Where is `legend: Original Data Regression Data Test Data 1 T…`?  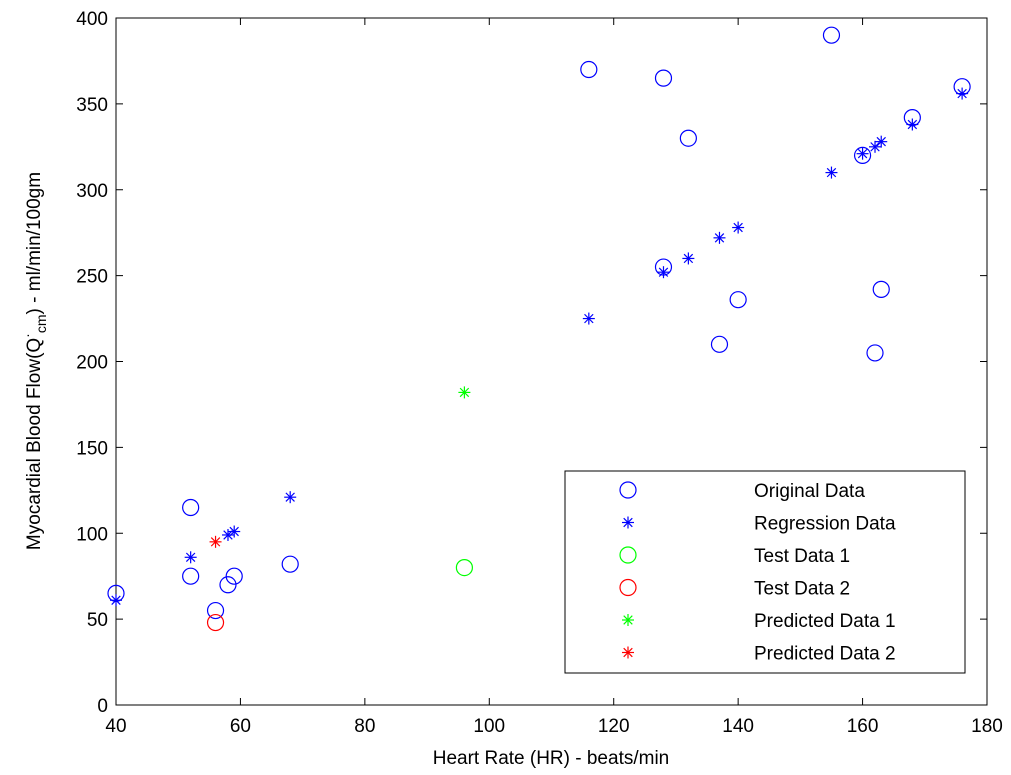
legend: Original Data Regression Data Test Data 1 T… is located at coordinates (765, 572).